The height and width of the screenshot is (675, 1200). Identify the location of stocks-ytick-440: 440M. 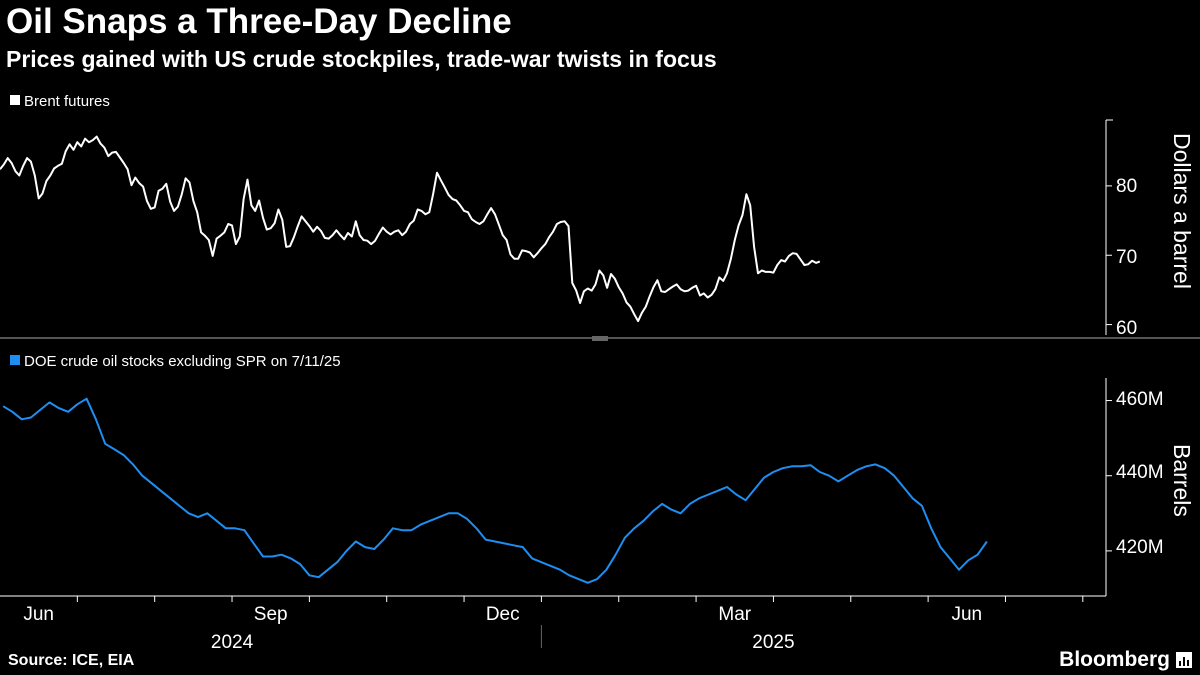
(1140, 472).